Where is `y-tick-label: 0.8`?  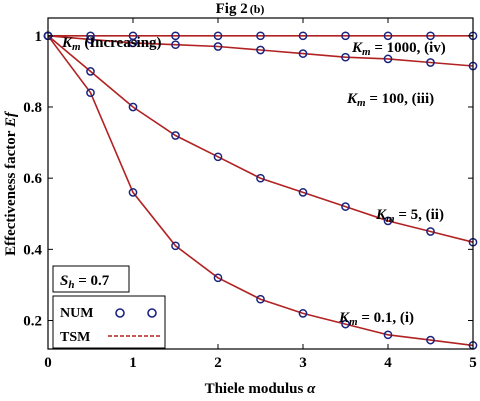 y-tick-label: 0.8 is located at coordinates (32, 108).